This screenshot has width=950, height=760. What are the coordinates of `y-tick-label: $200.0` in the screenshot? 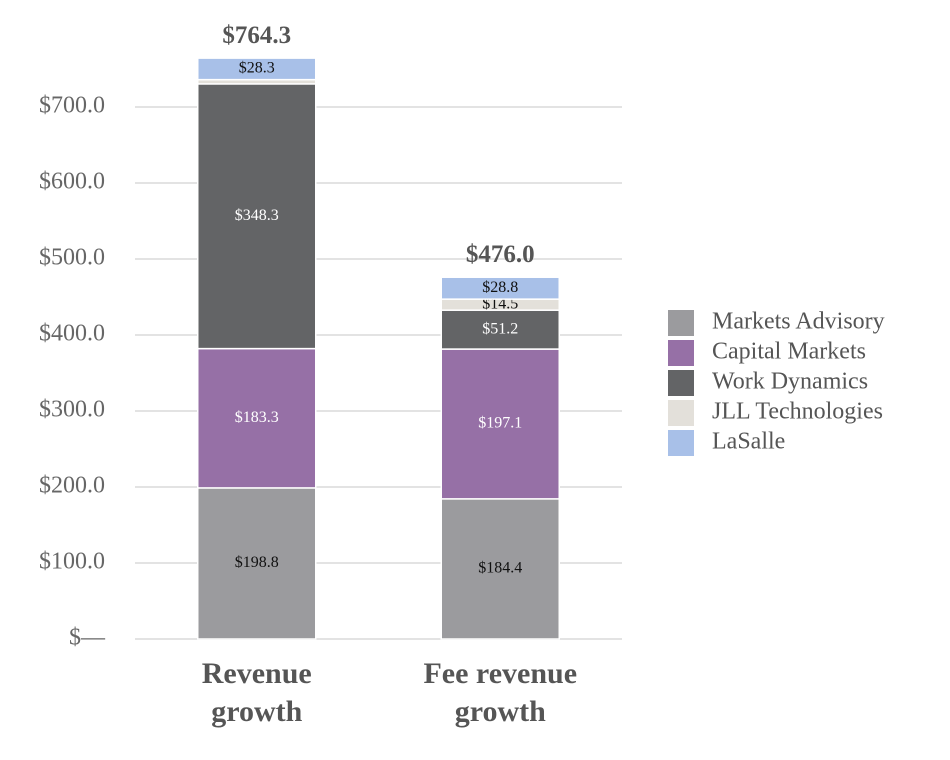 It's located at (72, 486).